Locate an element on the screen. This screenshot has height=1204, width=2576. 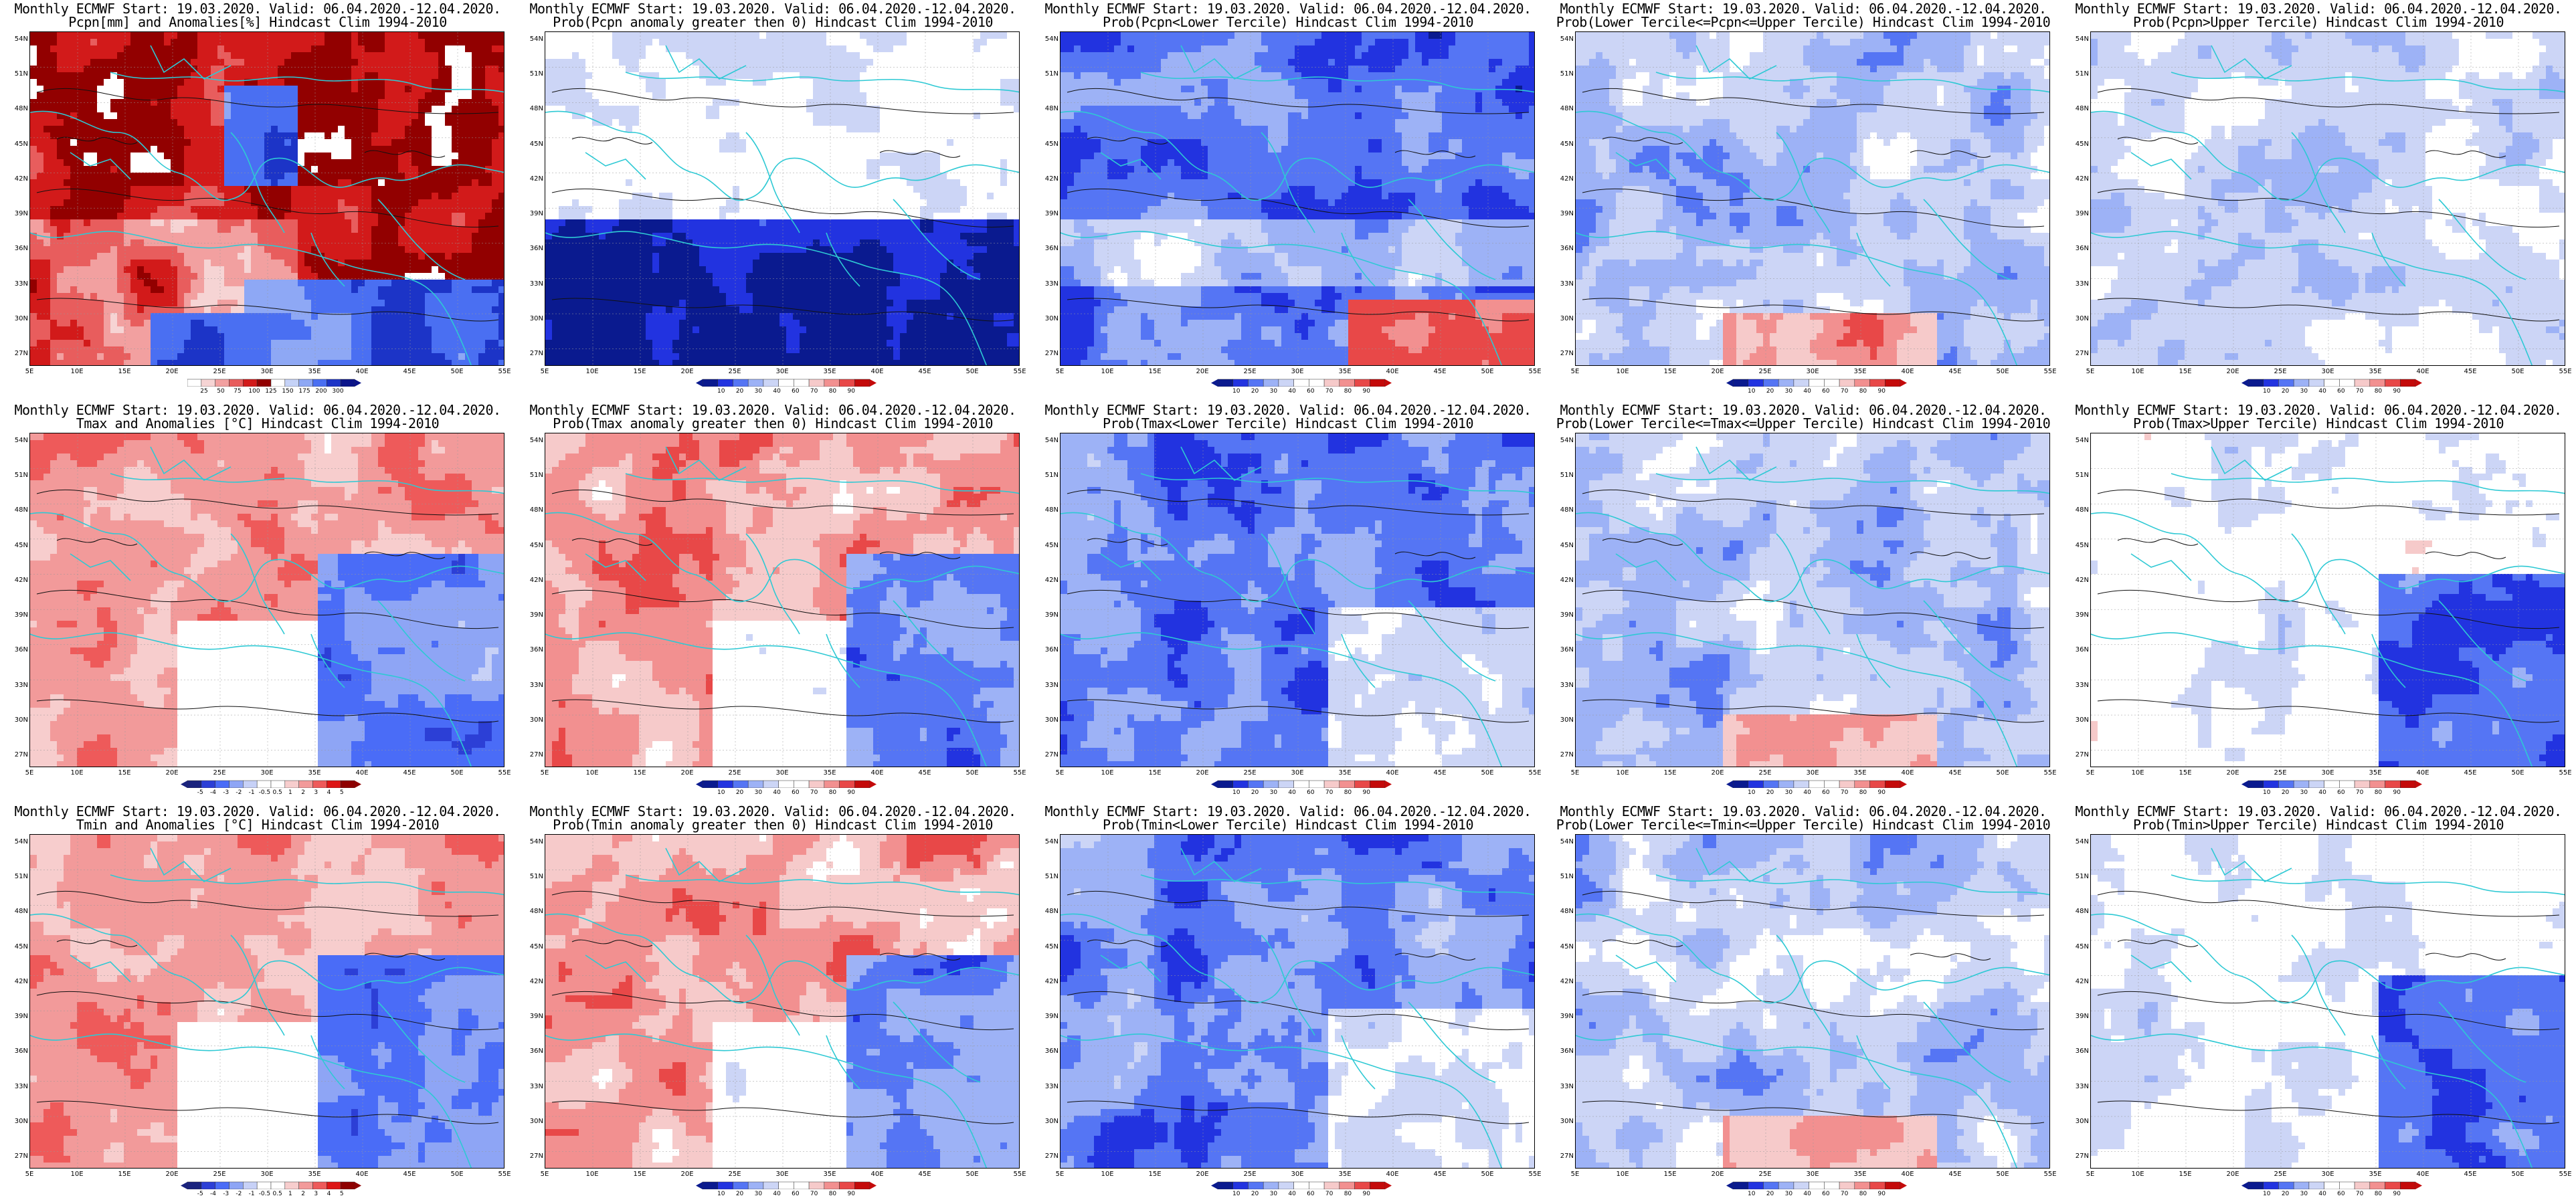
colorbar-label: 4 is located at coordinates (329, 792).